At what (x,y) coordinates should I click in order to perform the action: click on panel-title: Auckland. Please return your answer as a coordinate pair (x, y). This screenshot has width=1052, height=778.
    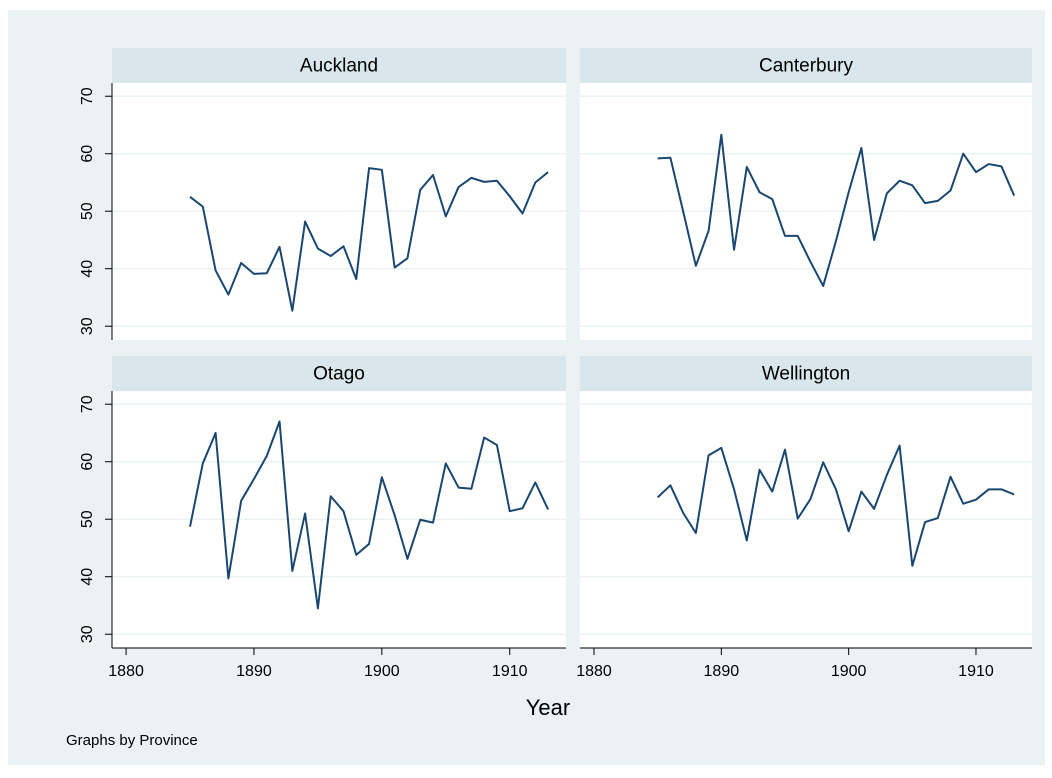
    Looking at the image, I should click on (339, 66).